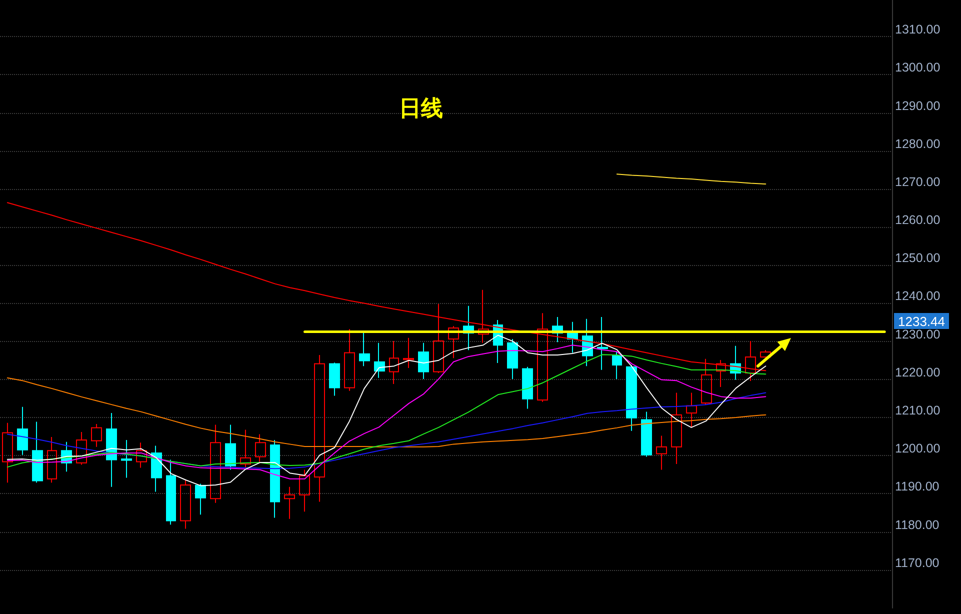  What do you see at coordinates (917, 525) in the screenshot?
I see `y-tick-label: 1180.00` at bounding box center [917, 525].